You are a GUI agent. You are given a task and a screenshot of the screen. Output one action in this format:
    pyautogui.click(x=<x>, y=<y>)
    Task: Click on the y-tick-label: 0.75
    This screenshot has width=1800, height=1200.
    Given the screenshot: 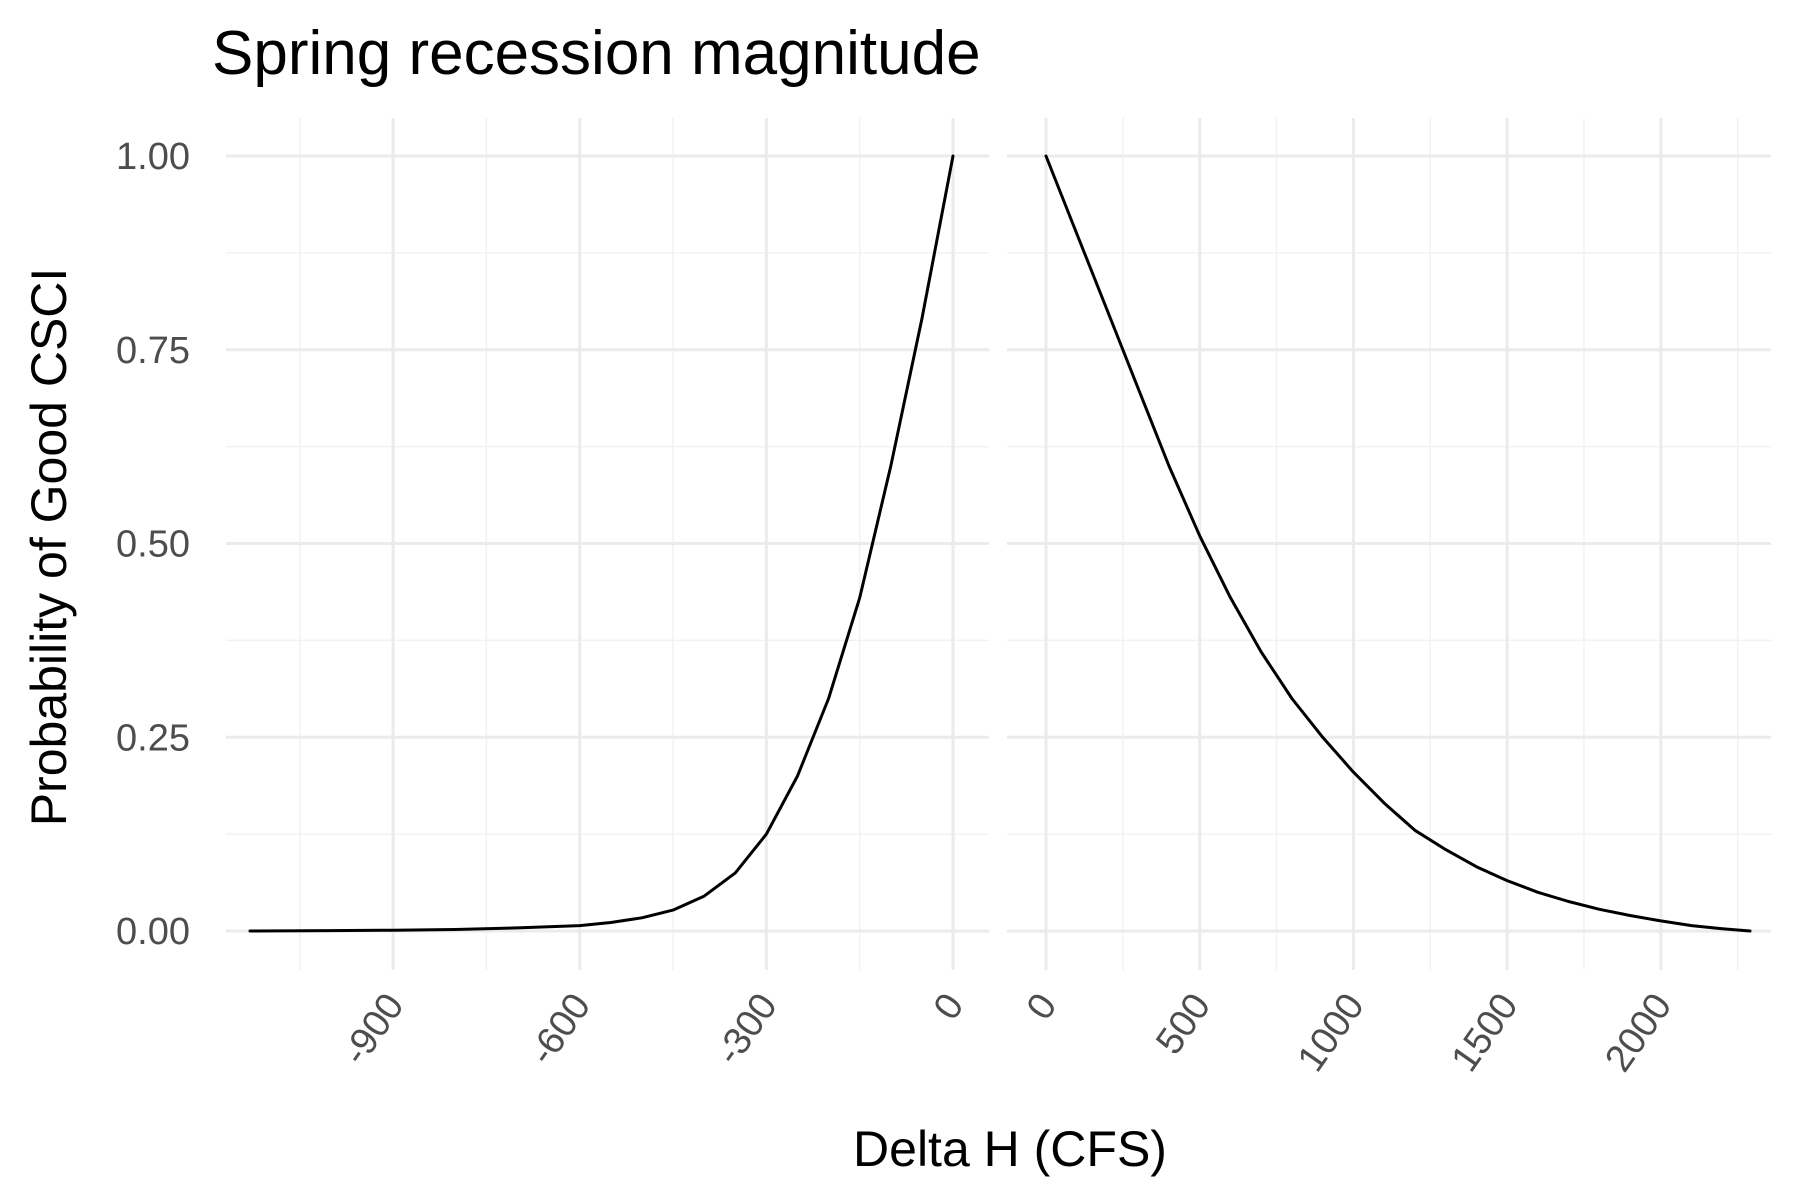 What is the action you would take?
    pyautogui.click(x=153, y=351)
    